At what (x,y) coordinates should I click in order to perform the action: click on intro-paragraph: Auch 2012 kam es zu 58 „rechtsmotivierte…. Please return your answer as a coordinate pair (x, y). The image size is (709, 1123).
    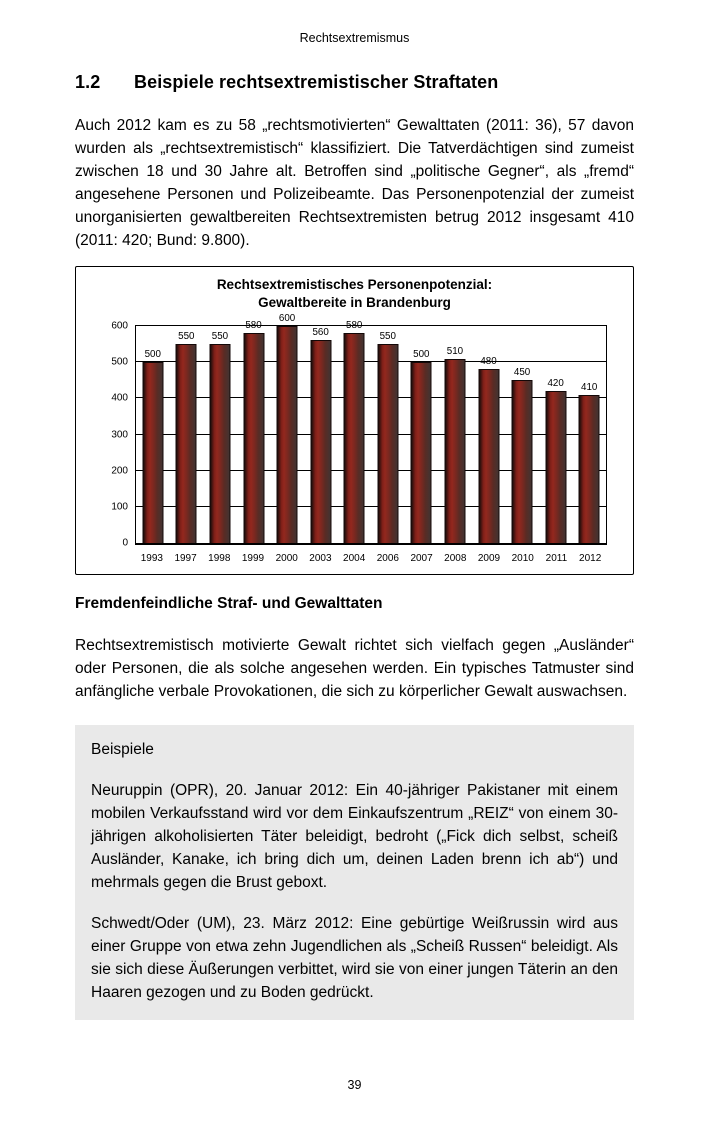
    Looking at the image, I should click on (354, 183).